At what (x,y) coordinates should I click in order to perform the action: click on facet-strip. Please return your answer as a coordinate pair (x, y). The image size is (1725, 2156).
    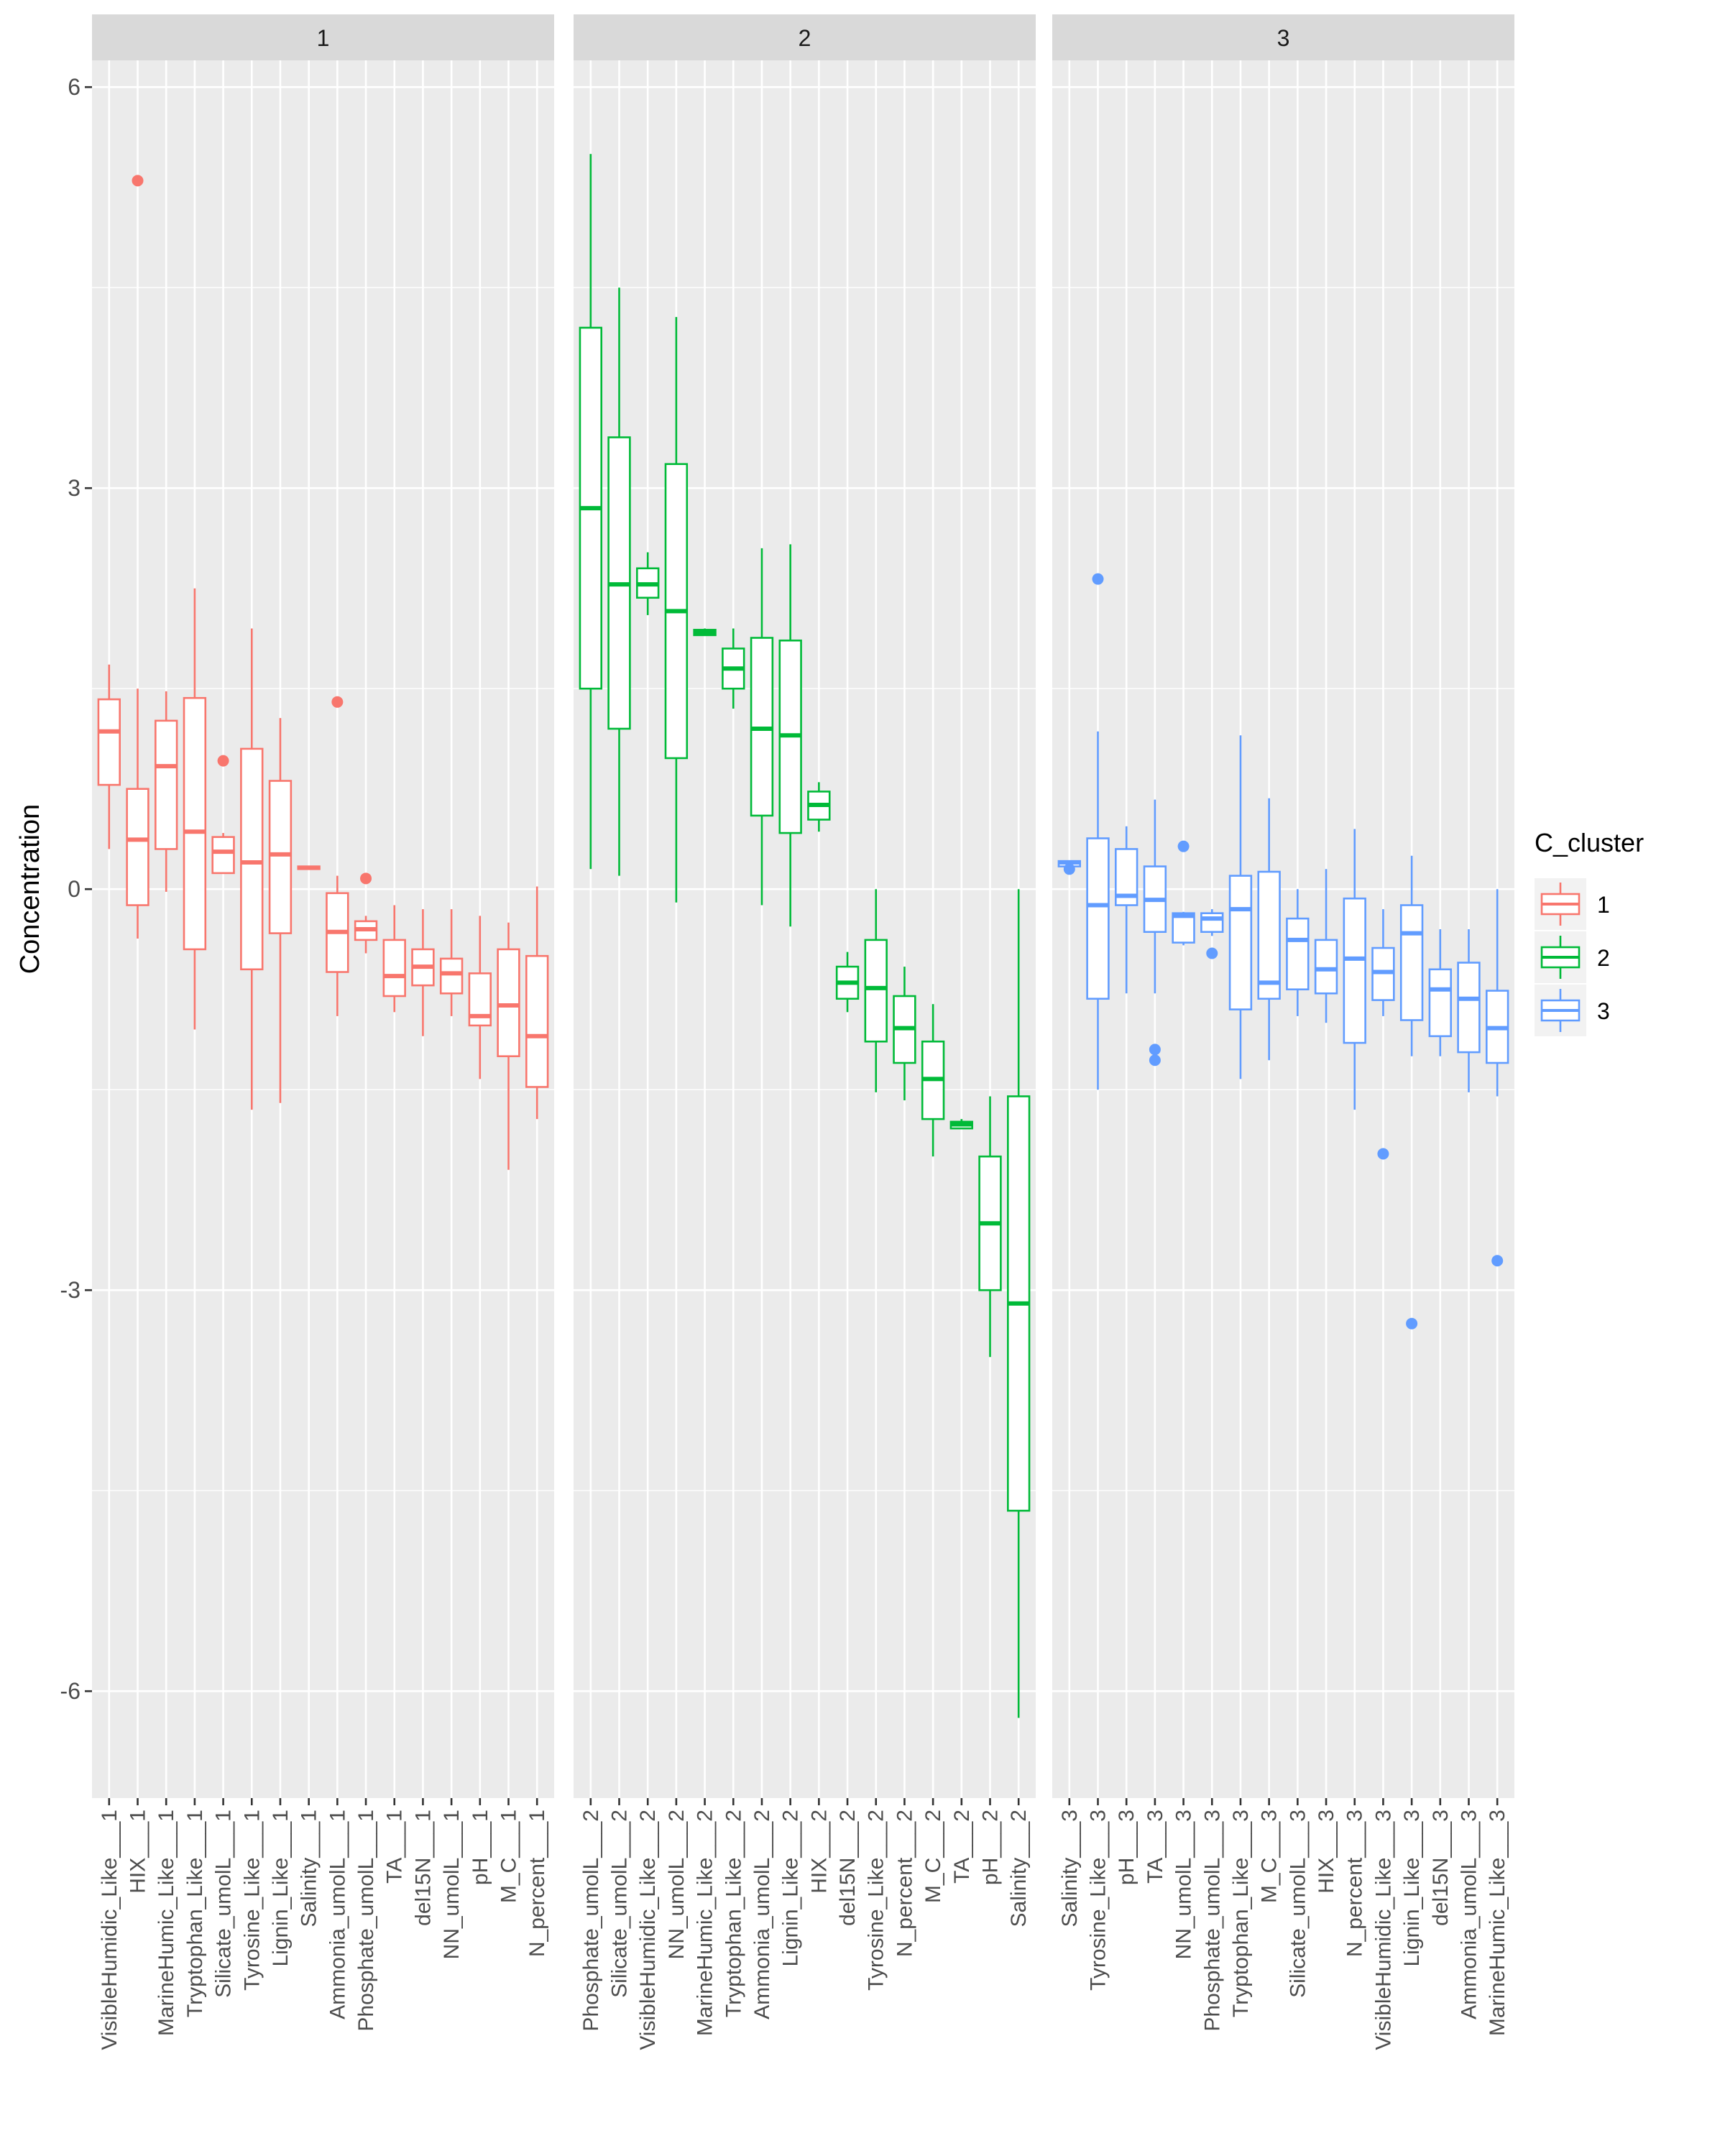
    Looking at the image, I should click on (805, 37).